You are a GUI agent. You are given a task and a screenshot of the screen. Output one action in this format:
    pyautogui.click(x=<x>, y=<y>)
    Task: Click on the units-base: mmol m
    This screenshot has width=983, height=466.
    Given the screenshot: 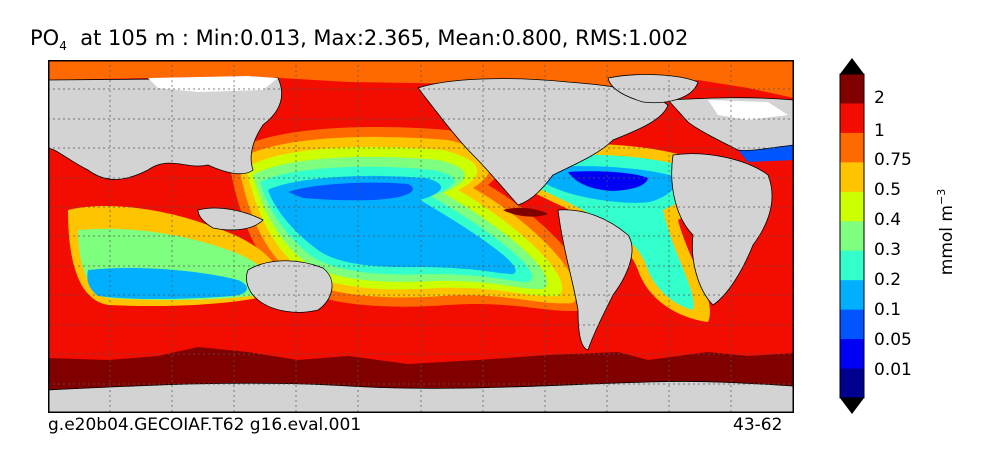 What is the action you would take?
    pyautogui.click(x=946, y=240)
    